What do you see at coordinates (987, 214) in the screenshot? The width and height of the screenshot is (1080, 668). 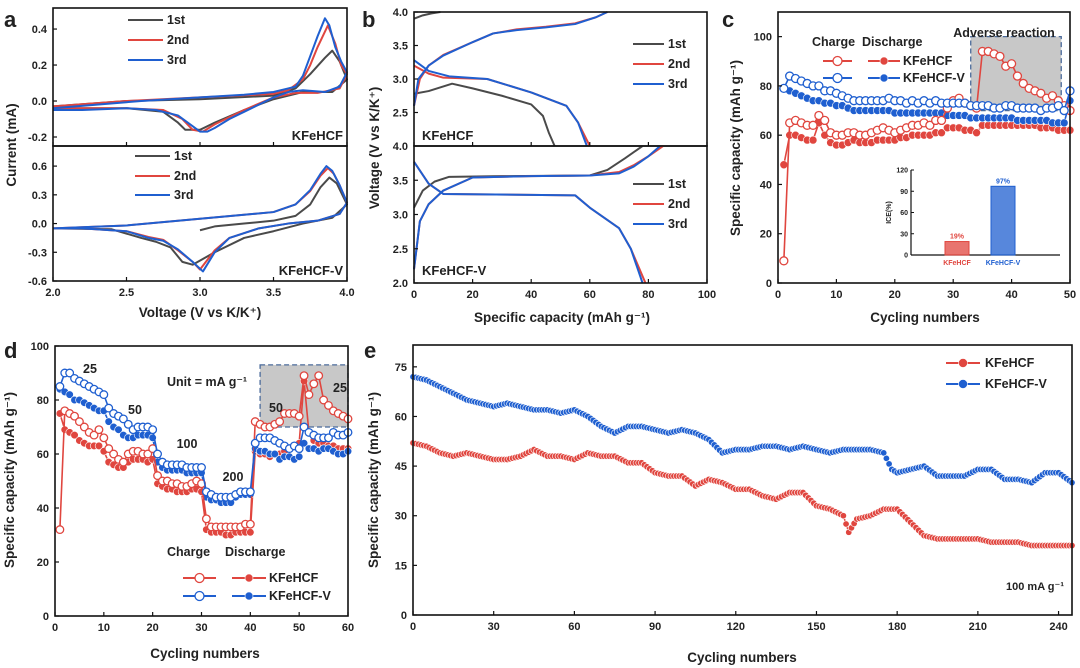 I see `inset-background` at bounding box center [987, 214].